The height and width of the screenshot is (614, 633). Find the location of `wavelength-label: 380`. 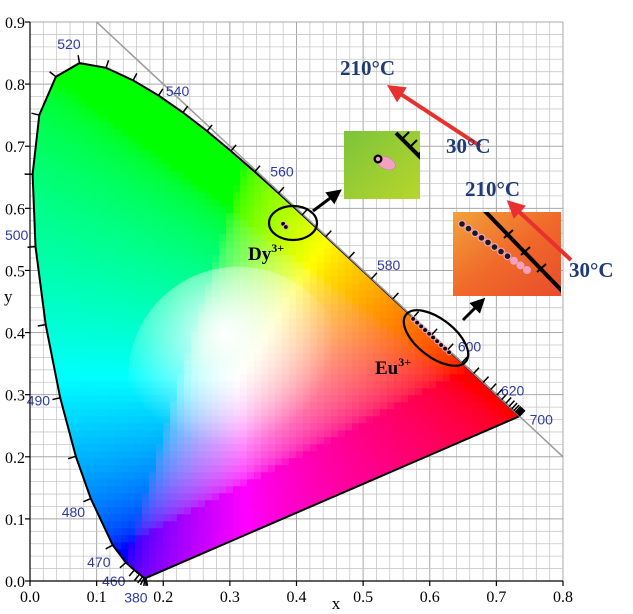

wavelength-label: 380 is located at coordinates (136, 597).